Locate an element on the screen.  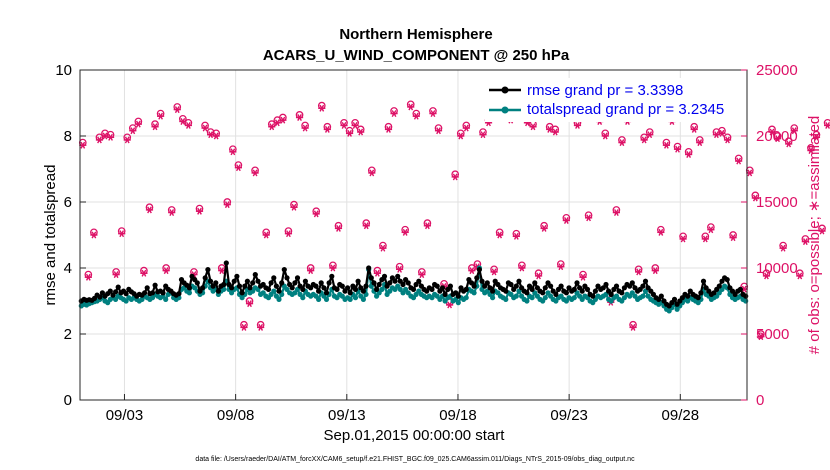
x-tick-label: 09/28 is located at coordinates (681, 415).